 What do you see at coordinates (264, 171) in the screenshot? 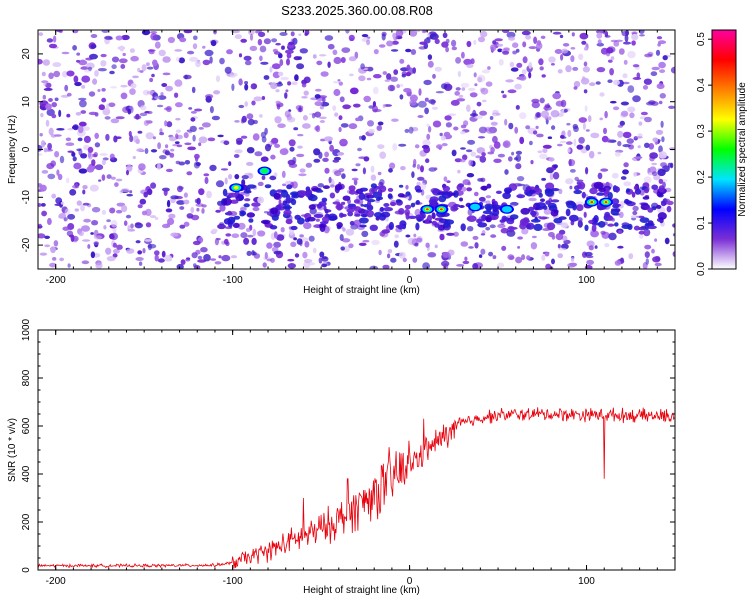
I see `peak-mark` at bounding box center [264, 171].